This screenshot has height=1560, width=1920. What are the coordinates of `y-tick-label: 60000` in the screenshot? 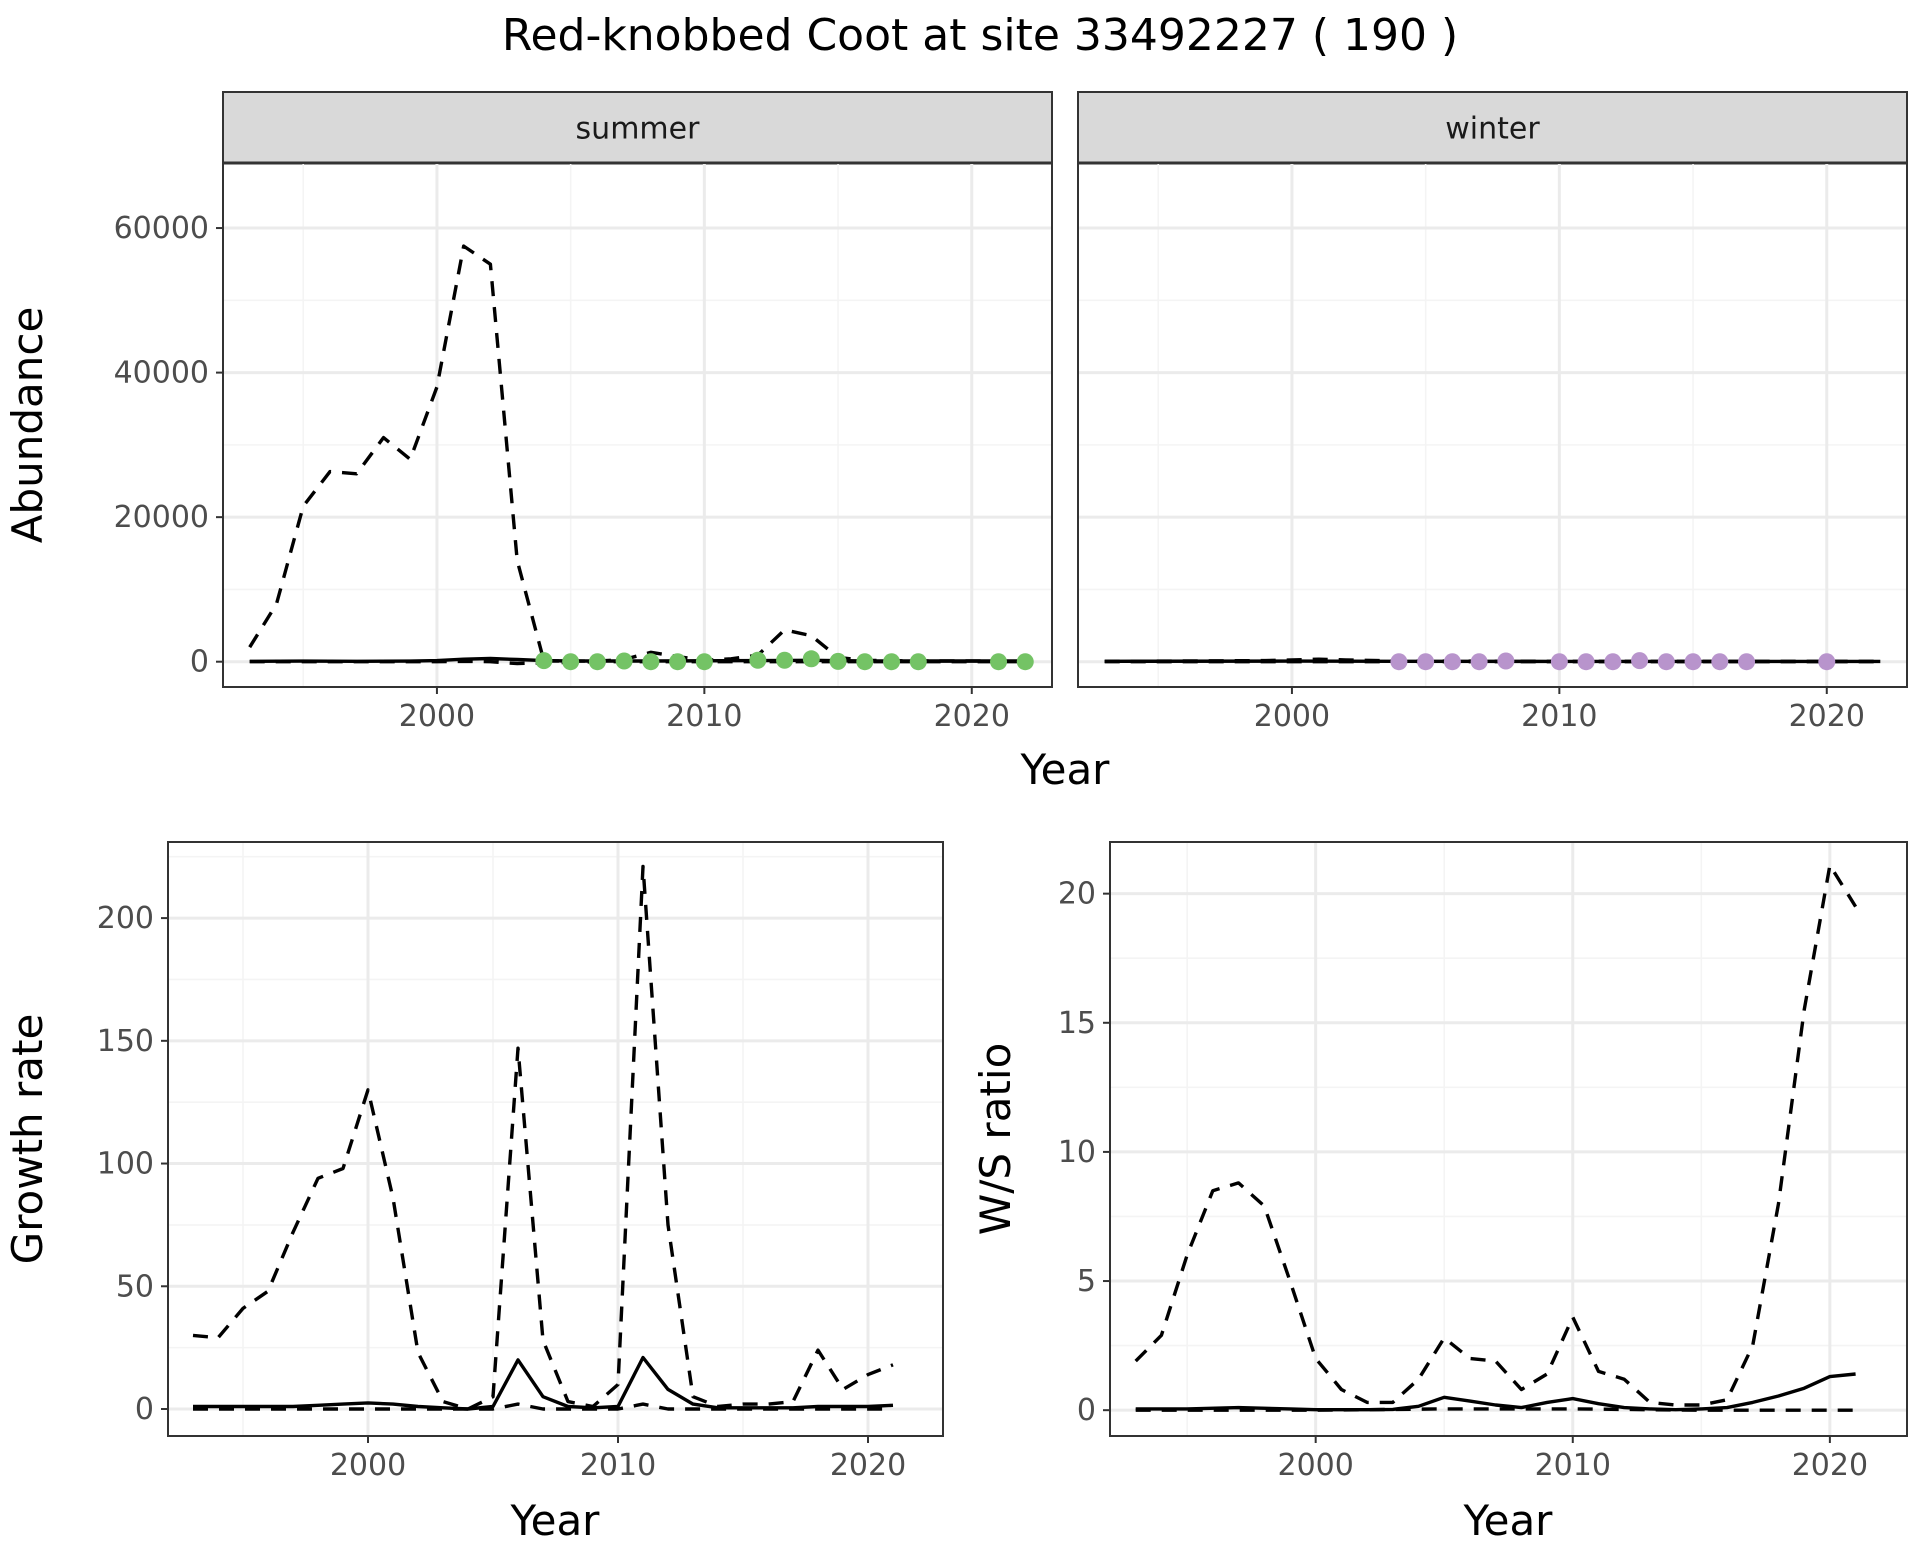 It's located at (161, 228).